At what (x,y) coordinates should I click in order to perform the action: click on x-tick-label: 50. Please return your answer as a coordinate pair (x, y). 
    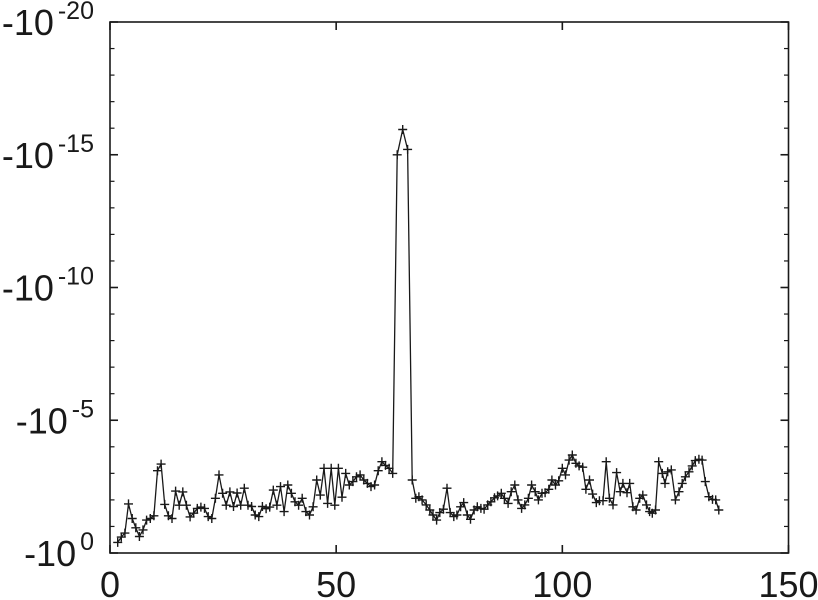
    Looking at the image, I should click on (336, 582).